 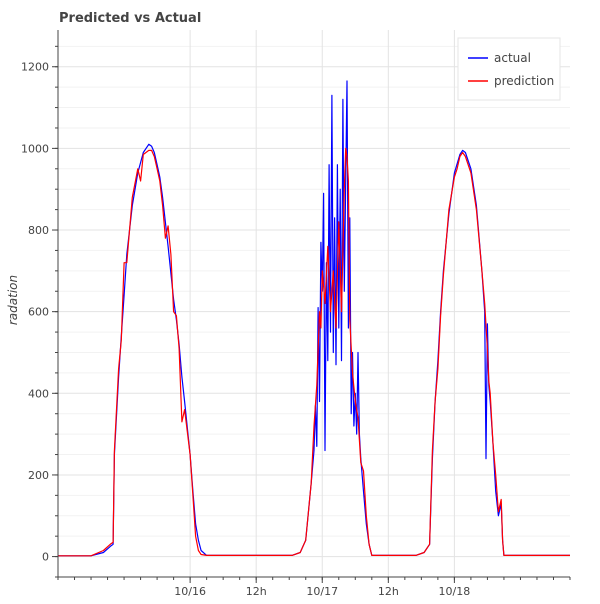 I want to click on legend-label-actual: actual, so click(x=512, y=58).